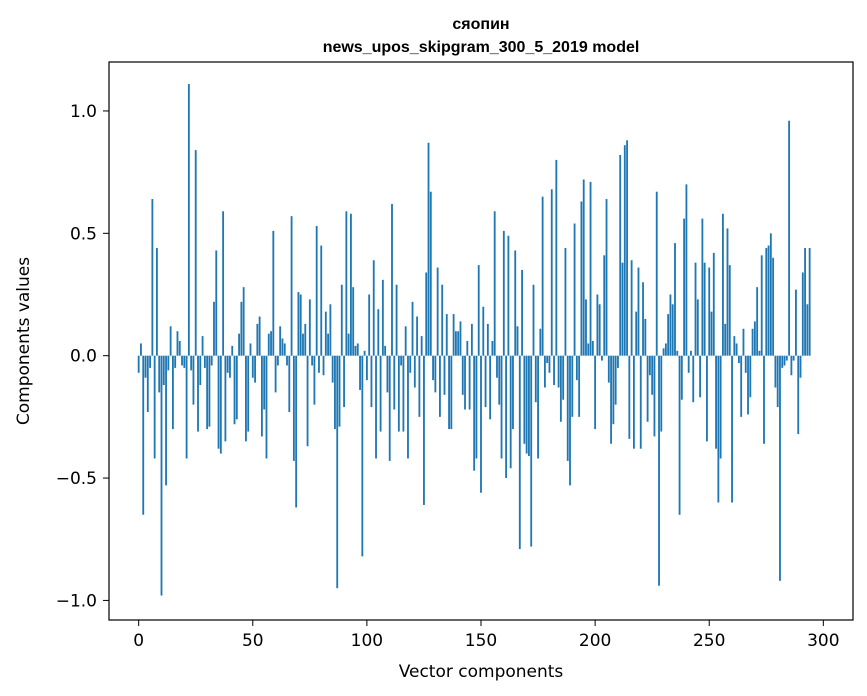  I want to click on x-tick-label: 250, so click(709, 641).